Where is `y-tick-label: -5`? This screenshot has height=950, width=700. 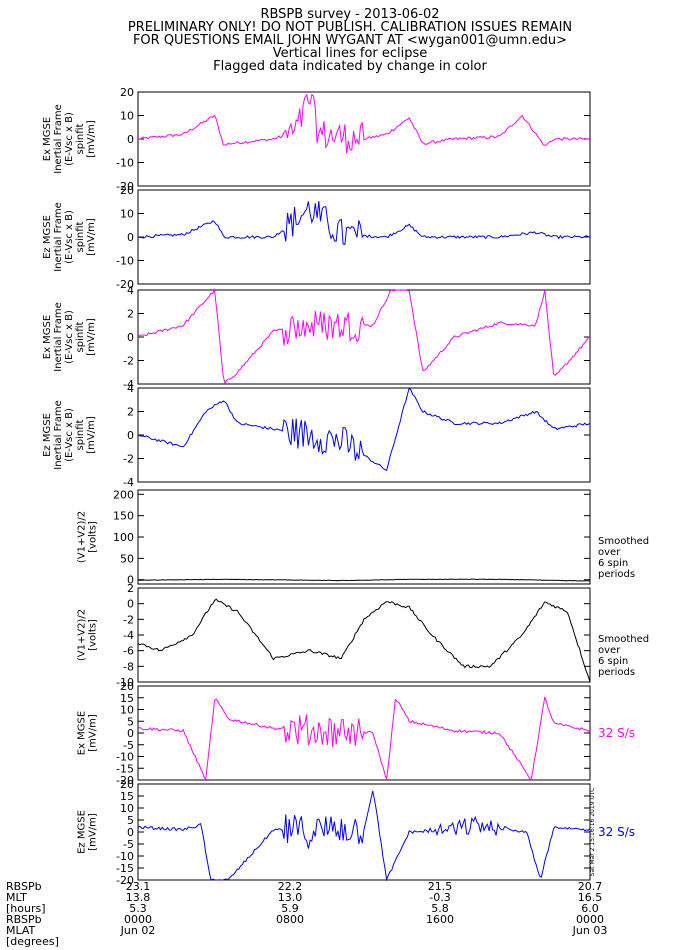 y-tick-label: -5 is located at coordinates (128, 844).